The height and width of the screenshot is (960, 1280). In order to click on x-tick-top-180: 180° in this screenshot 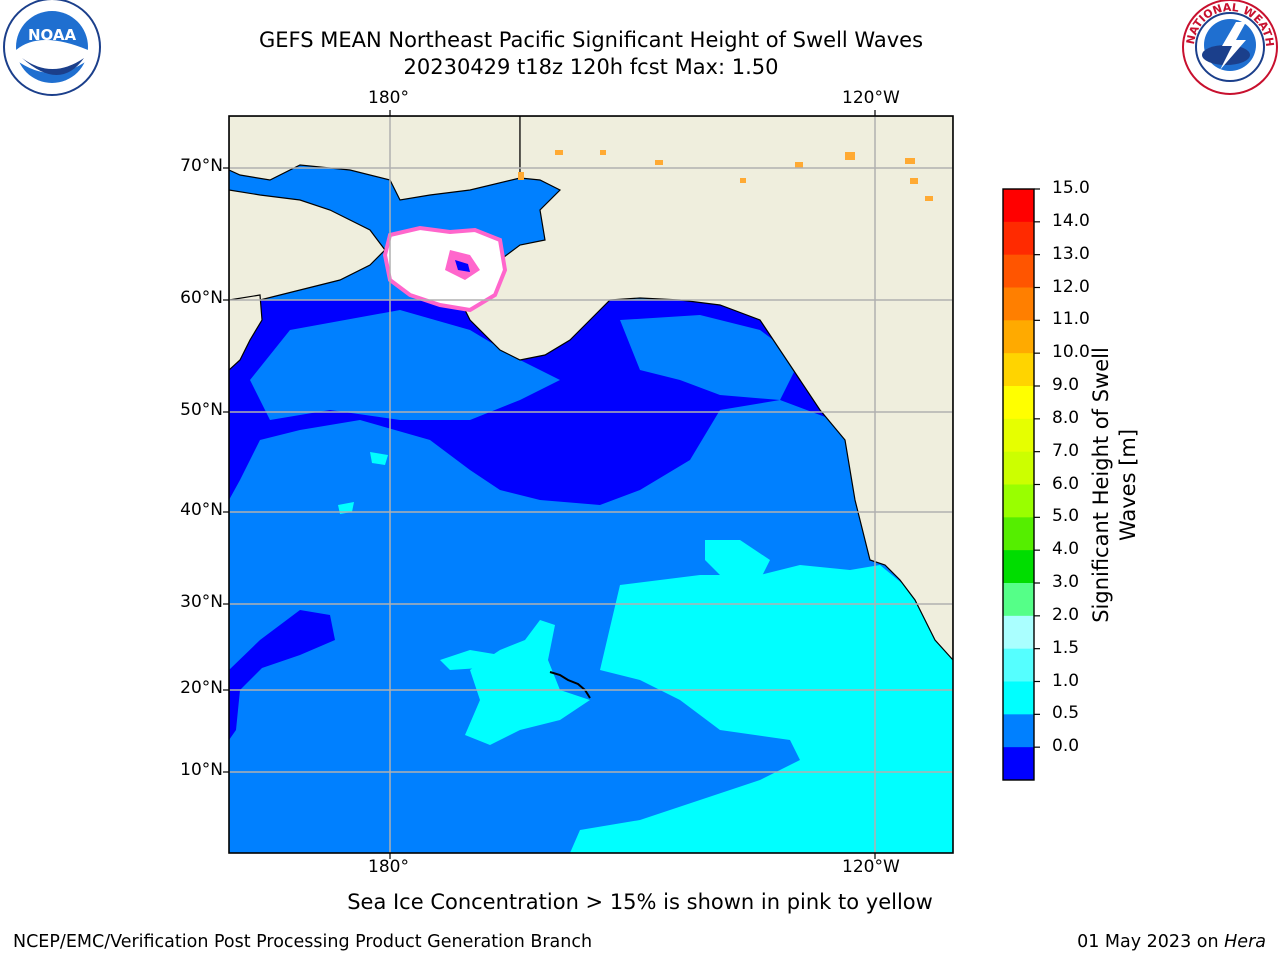, I will do `click(388, 98)`.